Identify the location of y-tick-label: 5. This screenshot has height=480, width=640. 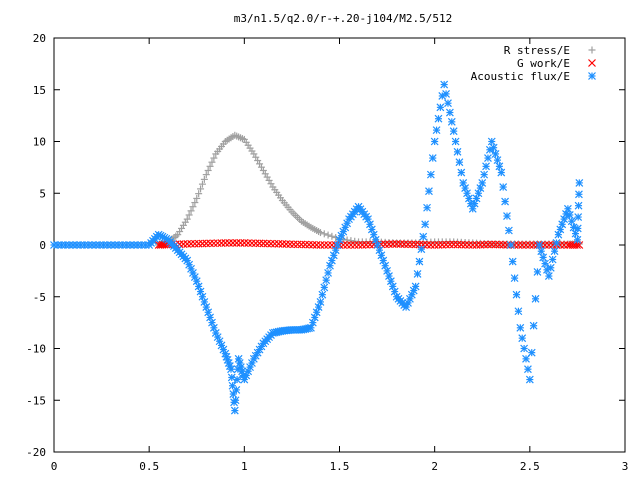
(42, 193).